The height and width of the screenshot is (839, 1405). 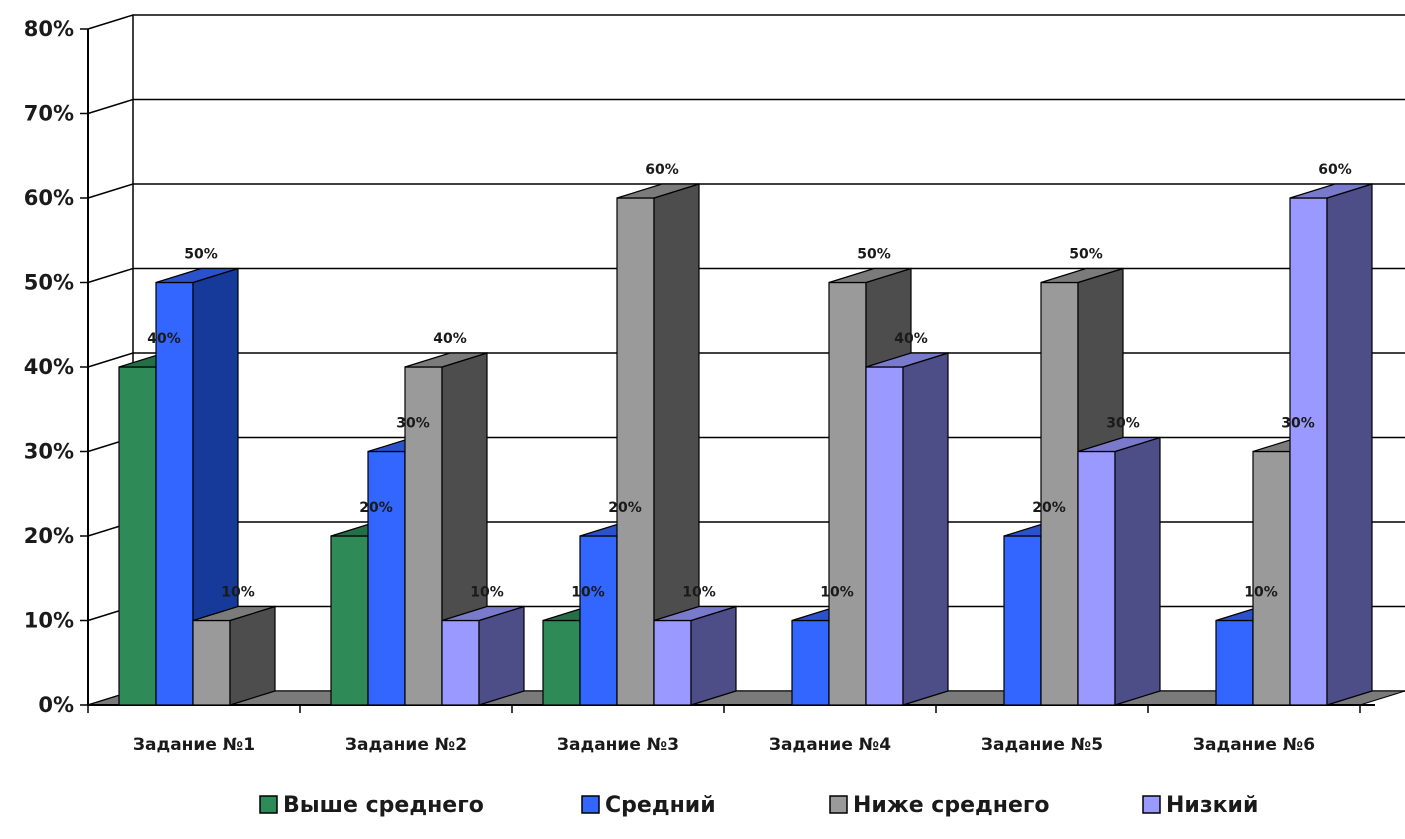 I want to click on x-category-label: Задание №2, so click(x=406, y=745).